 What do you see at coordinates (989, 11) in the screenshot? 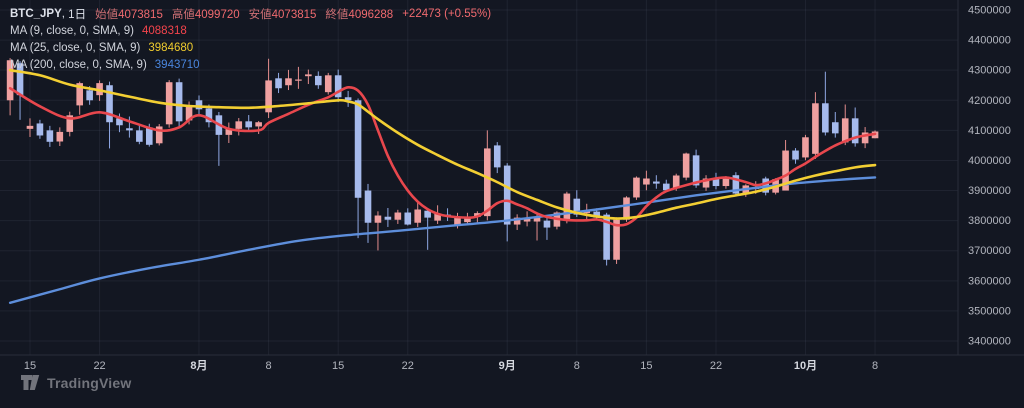
I see `price-tick-label: 4500000` at bounding box center [989, 11].